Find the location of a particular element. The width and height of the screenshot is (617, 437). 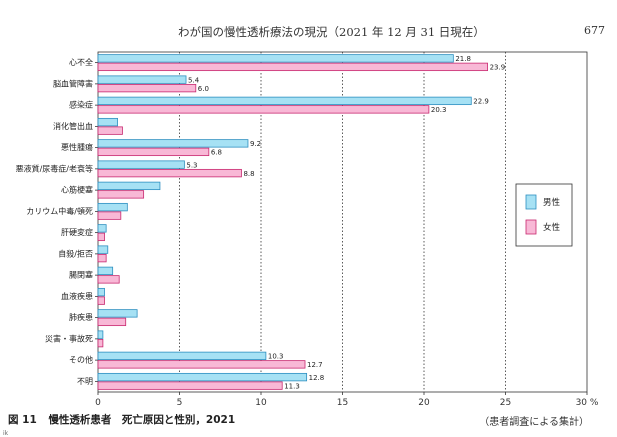

category-label: カリウム中毒/頓死 is located at coordinates (59, 211).